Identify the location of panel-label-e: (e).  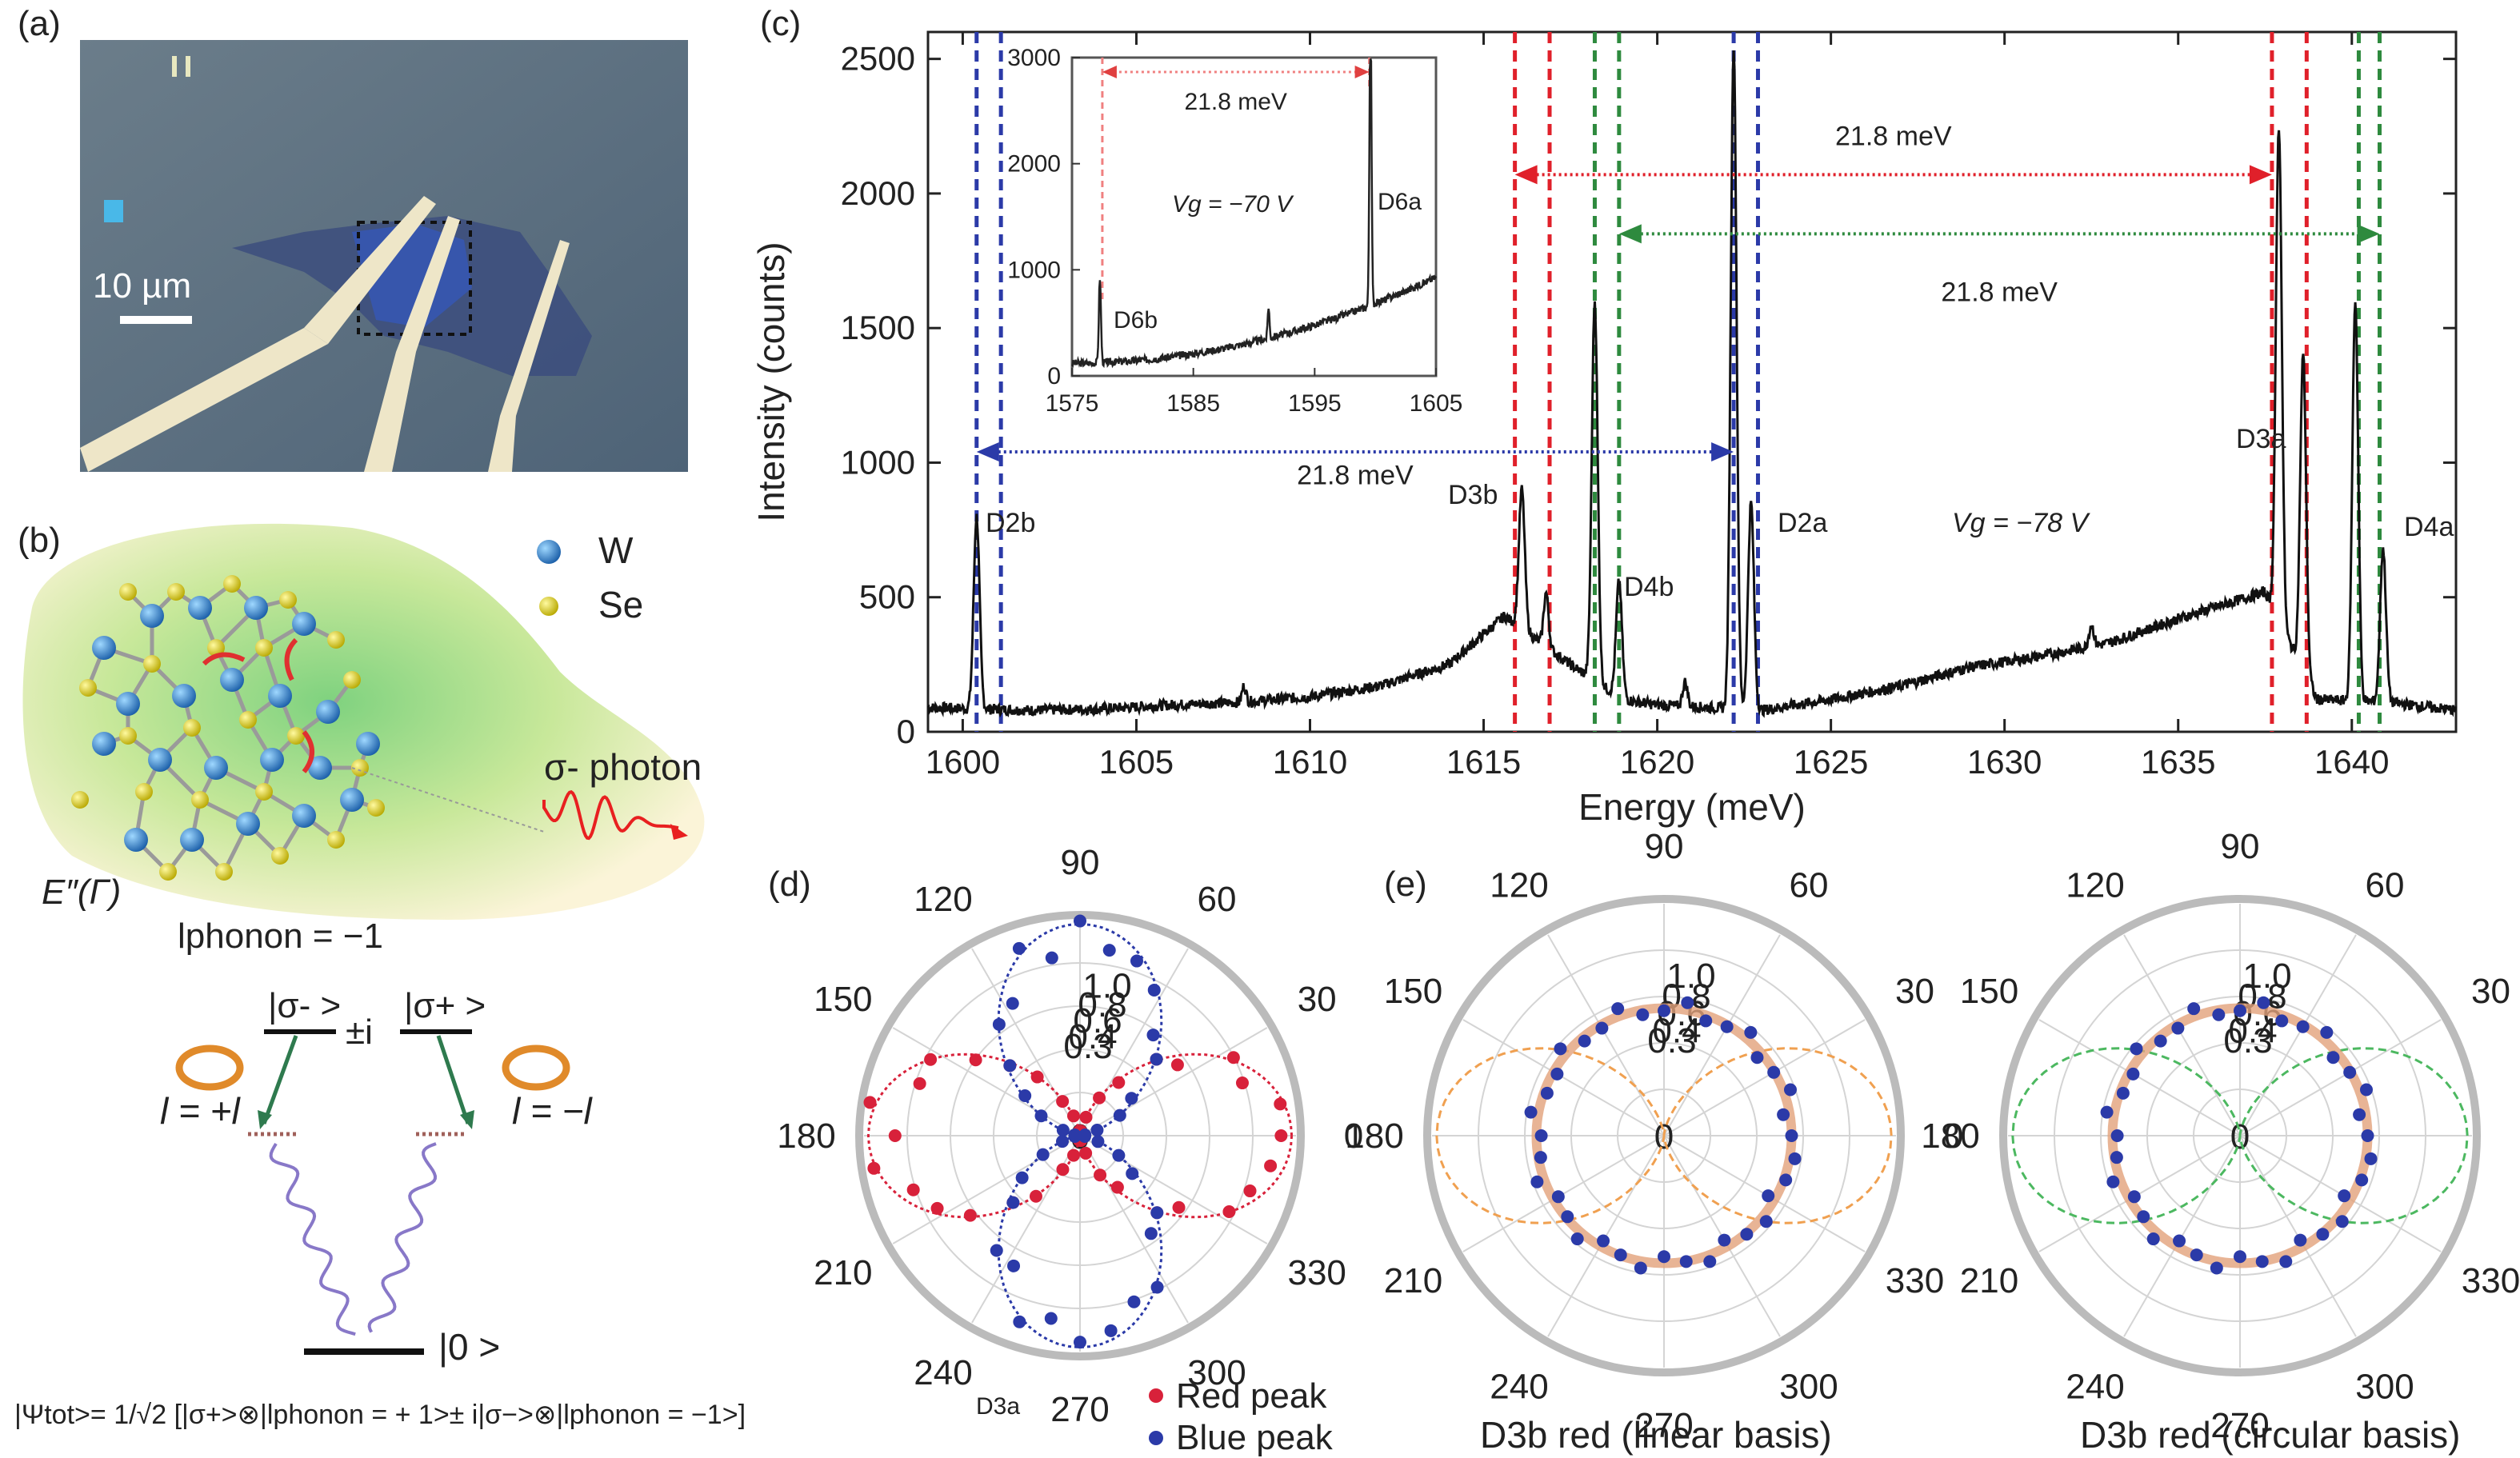
(1405, 885).